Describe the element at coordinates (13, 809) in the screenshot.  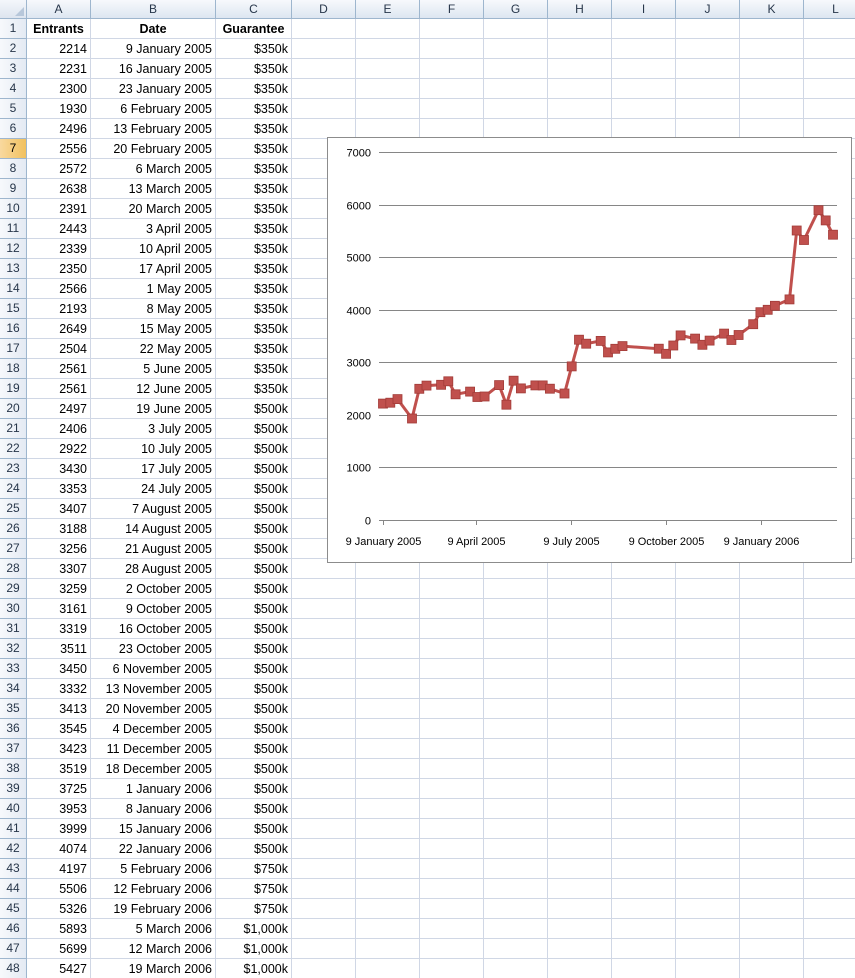
I see `row-header: 40` at that location.